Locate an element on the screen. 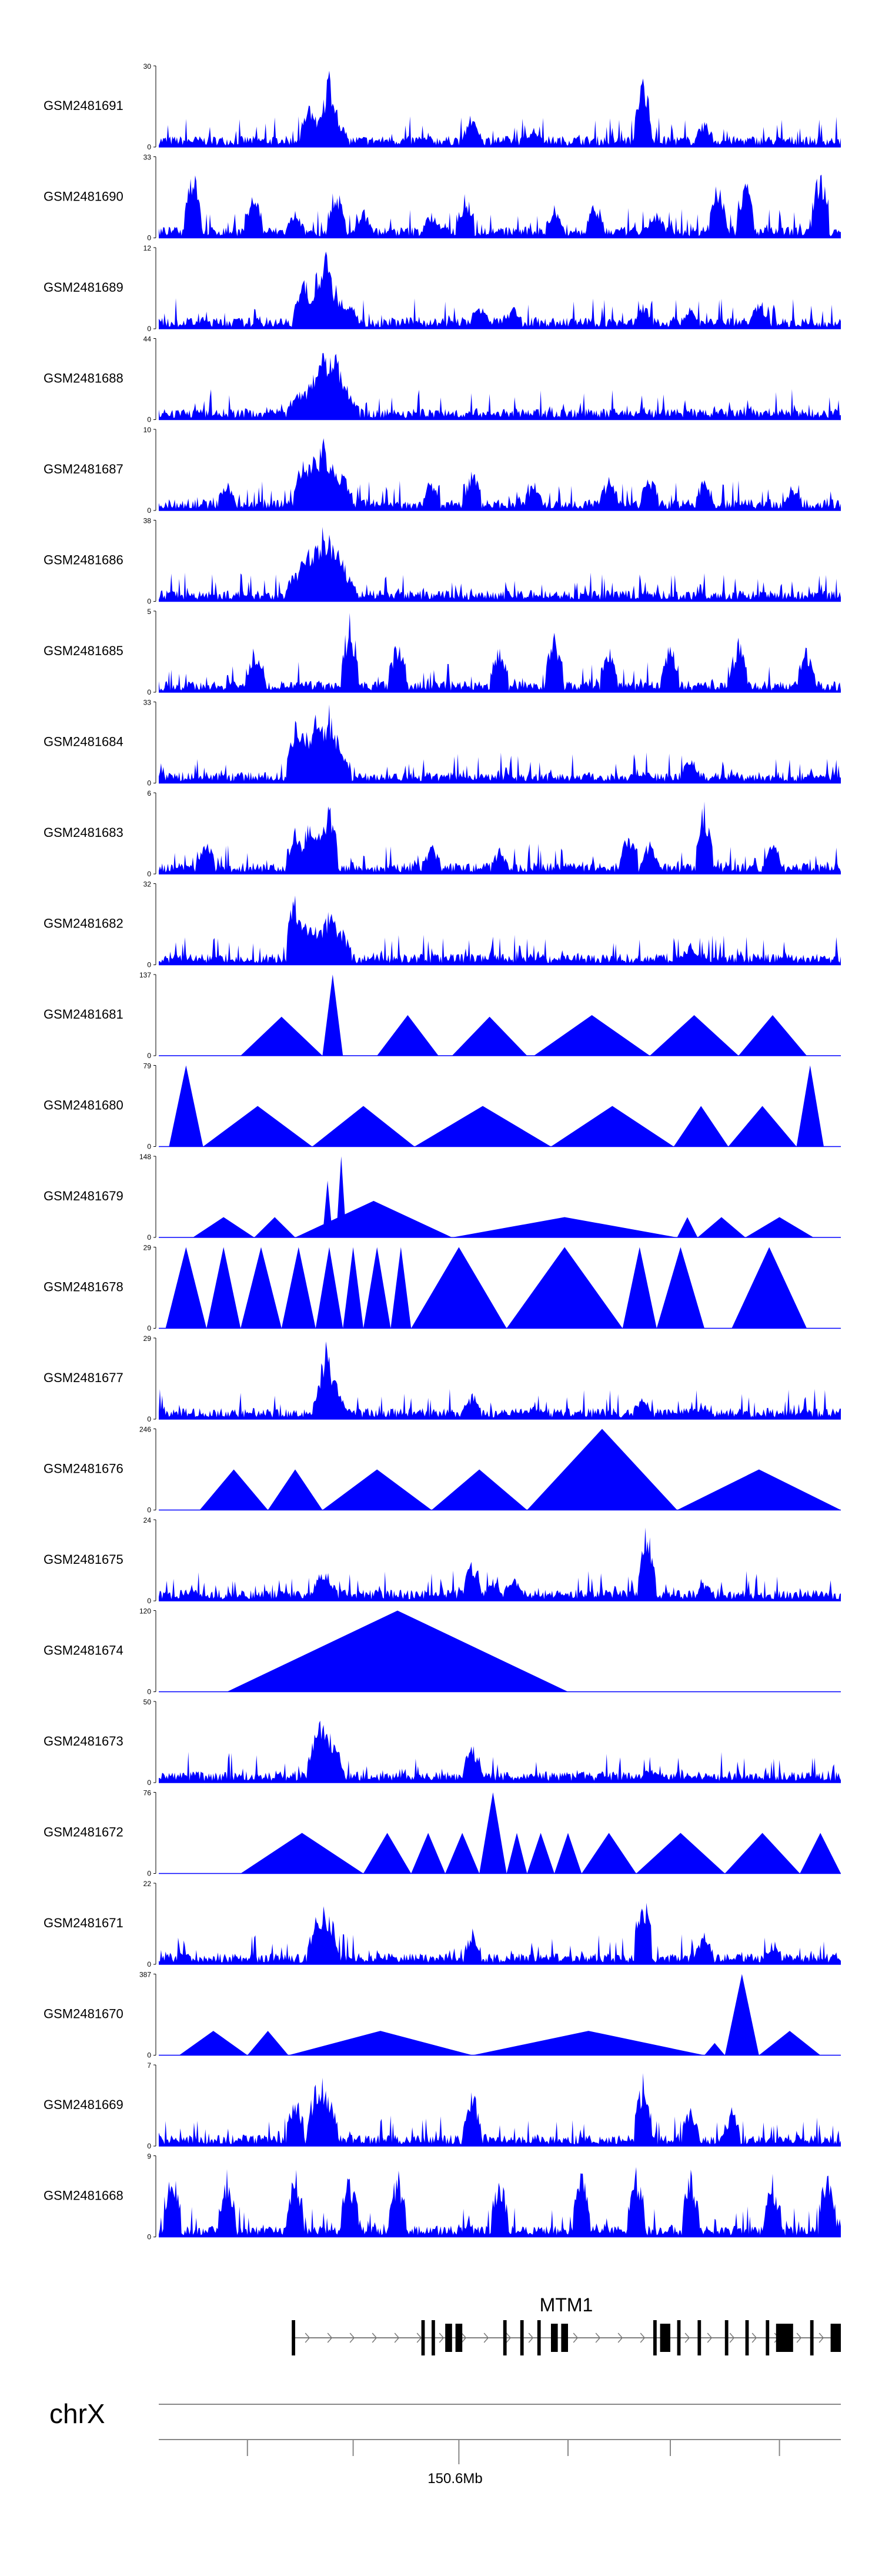  track-GSM2481686: GSM2481686 38 0 is located at coordinates (442, 561).